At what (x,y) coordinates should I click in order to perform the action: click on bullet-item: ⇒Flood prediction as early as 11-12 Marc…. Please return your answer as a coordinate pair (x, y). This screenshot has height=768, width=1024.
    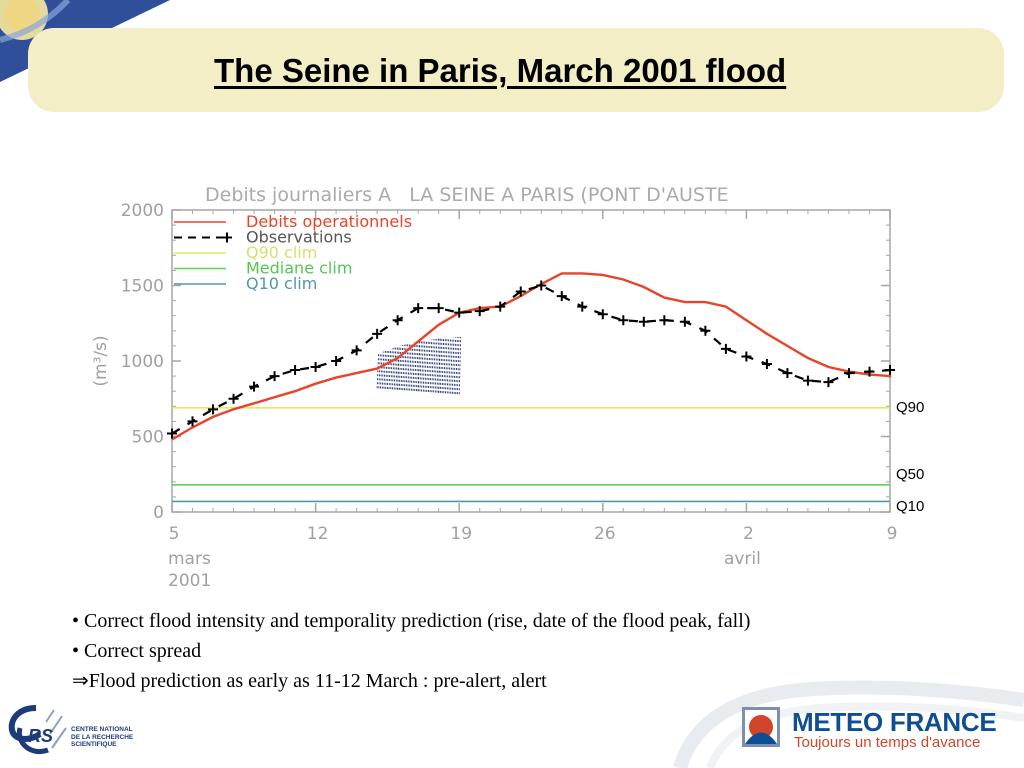
    Looking at the image, I should click on (309, 681).